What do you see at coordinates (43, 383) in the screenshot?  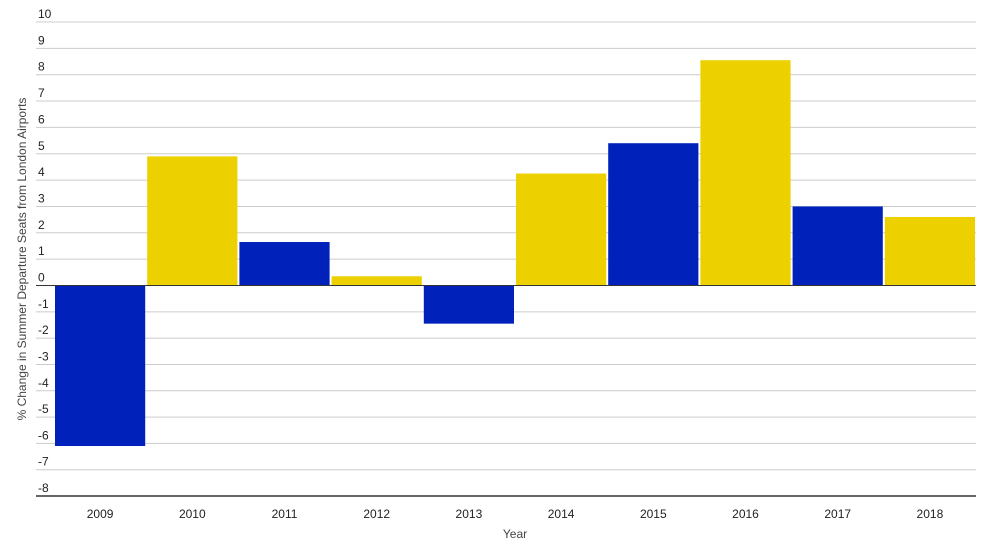 I see `y-tick-label: -4` at bounding box center [43, 383].